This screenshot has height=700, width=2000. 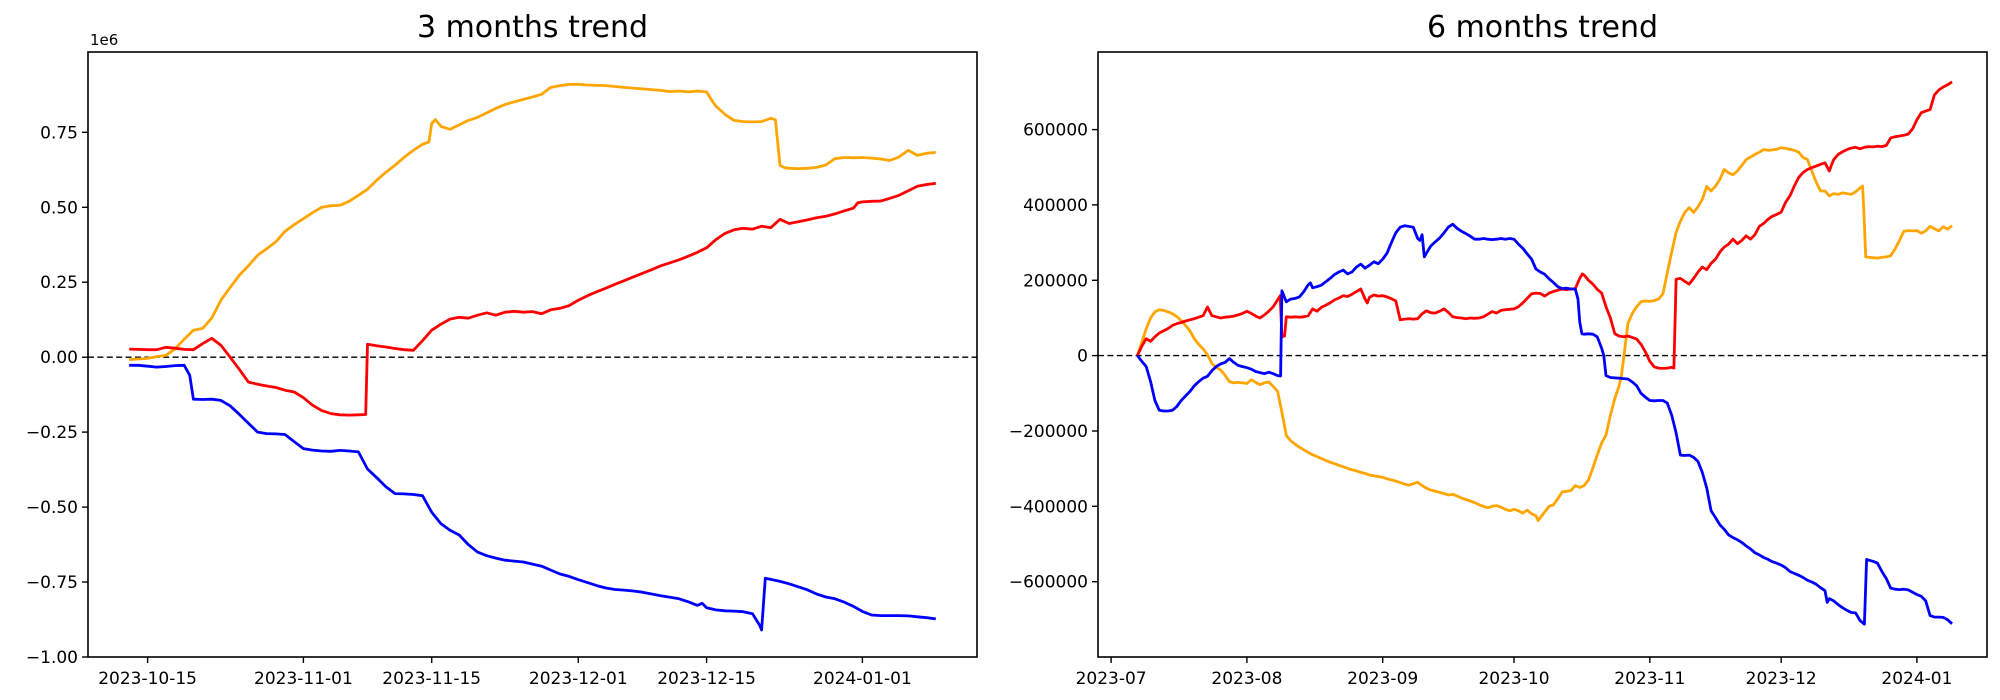 I want to click on x-tick-label: 2023-10-15, so click(x=147, y=679).